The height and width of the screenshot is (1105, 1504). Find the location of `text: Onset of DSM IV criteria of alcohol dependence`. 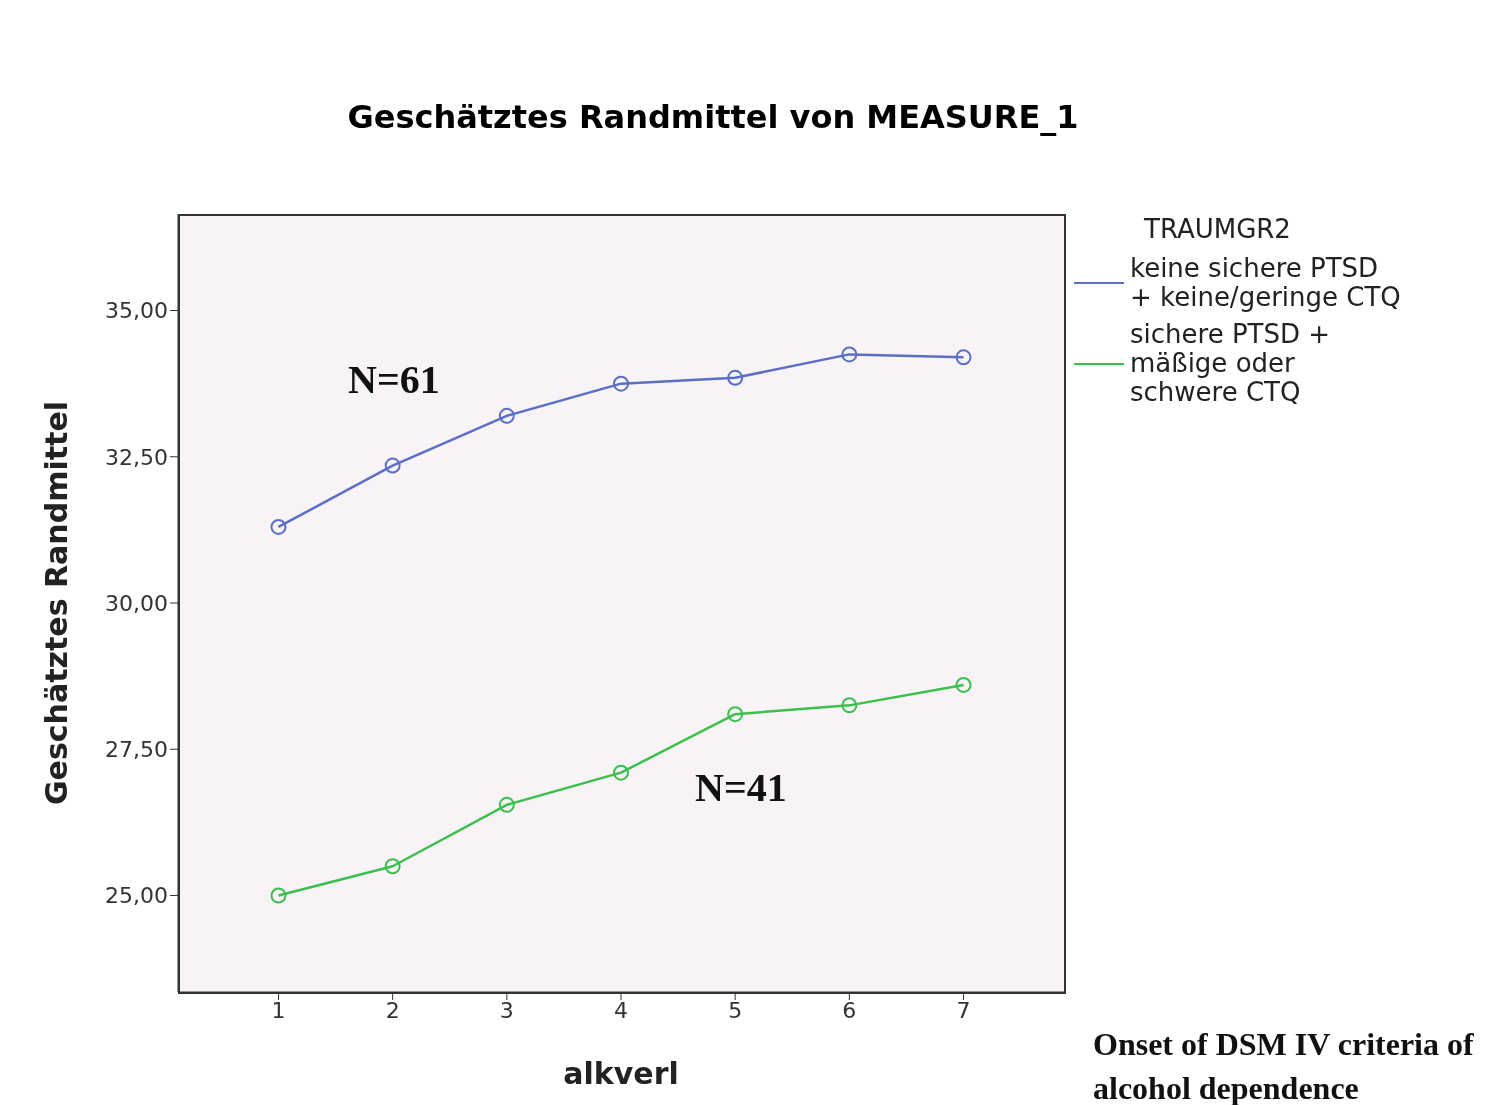

text: Onset of DSM IV criteria of alcohol dependence is located at coordinates (1284, 1065).